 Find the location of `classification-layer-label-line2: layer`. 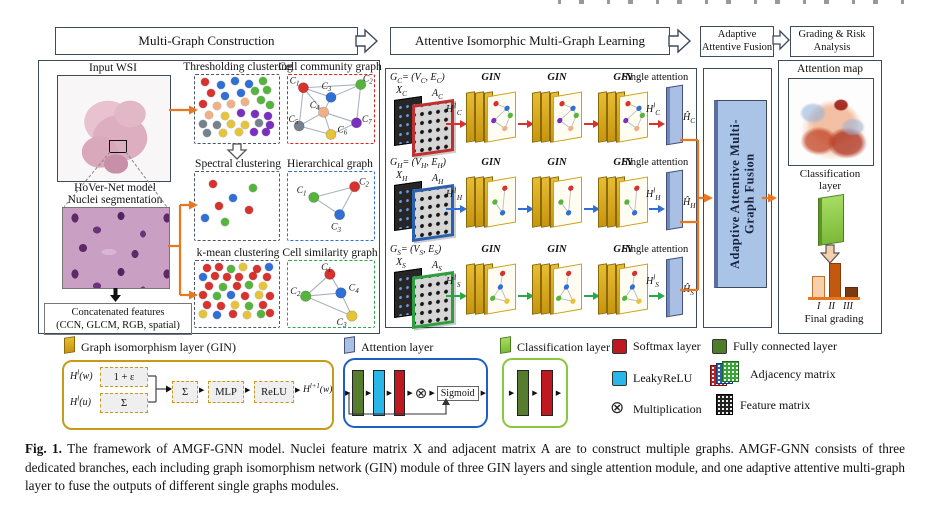

classification-layer-label-line2: layer is located at coordinates (830, 186).